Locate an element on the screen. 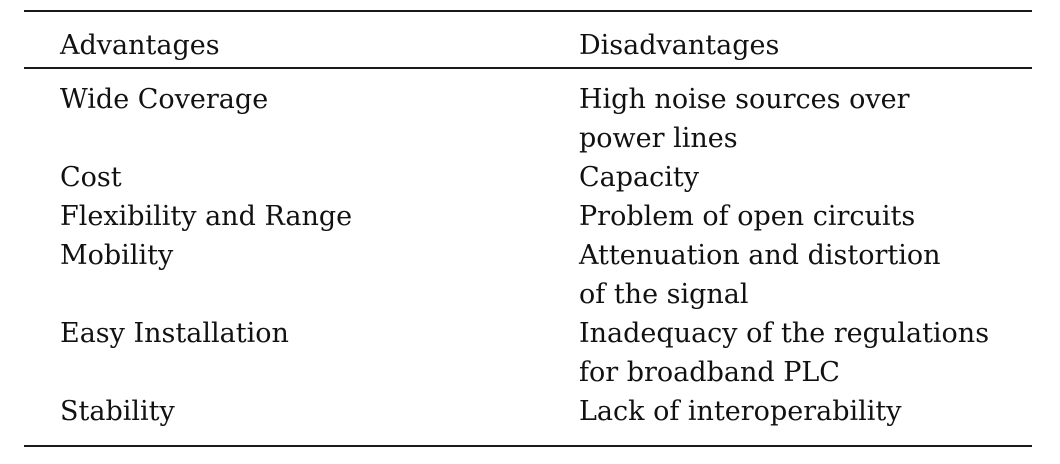 The height and width of the screenshot is (464, 1060). disadvantage-cell: Capacity is located at coordinates (799, 177).